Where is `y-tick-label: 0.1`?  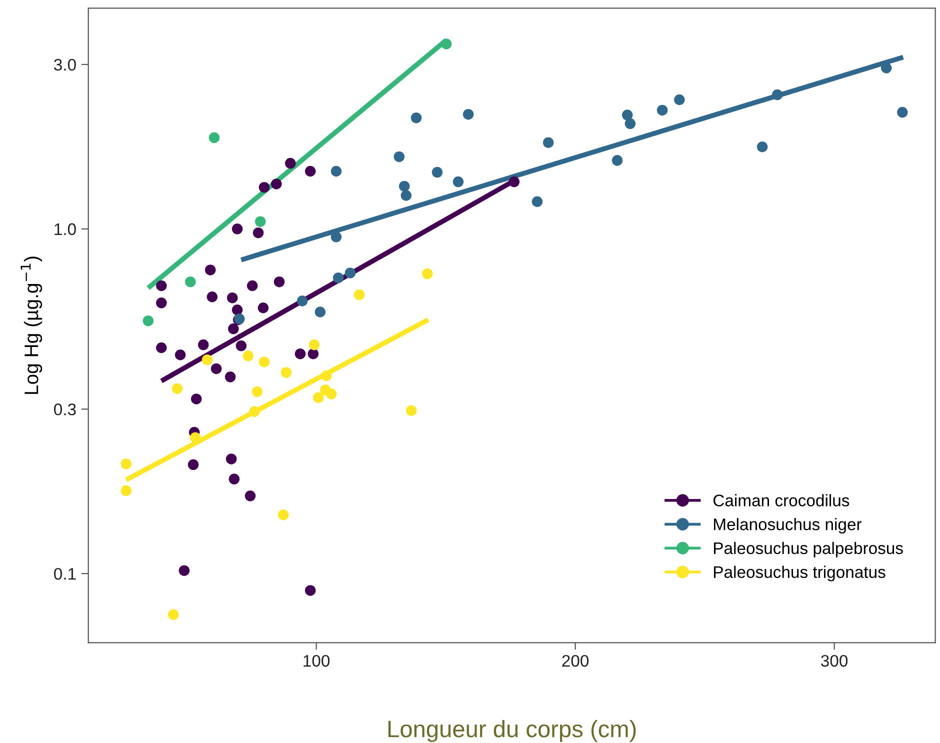
y-tick-label: 0.1 is located at coordinates (65, 574).